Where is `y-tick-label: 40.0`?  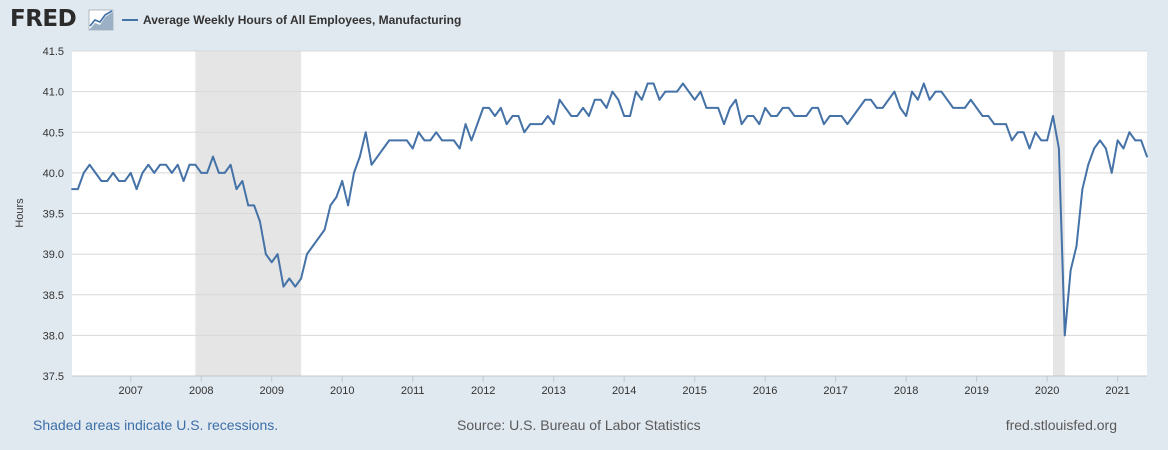 y-tick-label: 40.0 is located at coordinates (53, 174).